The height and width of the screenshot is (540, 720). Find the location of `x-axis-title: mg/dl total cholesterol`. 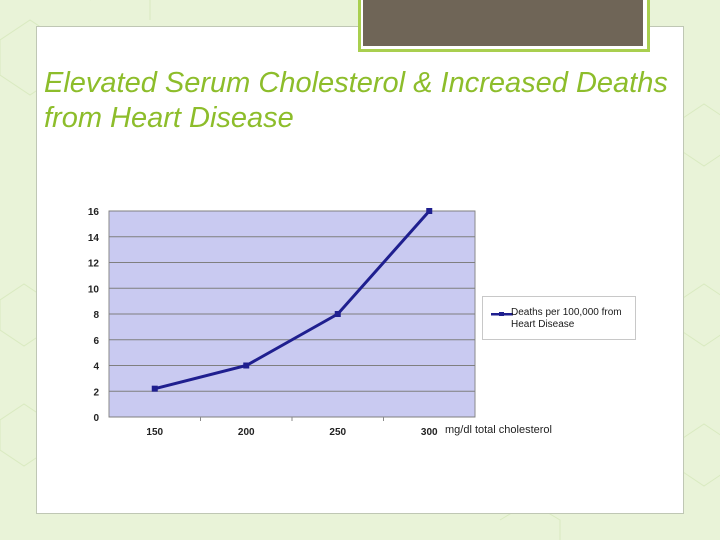

x-axis-title: mg/dl total cholesterol is located at coordinates (498, 430).